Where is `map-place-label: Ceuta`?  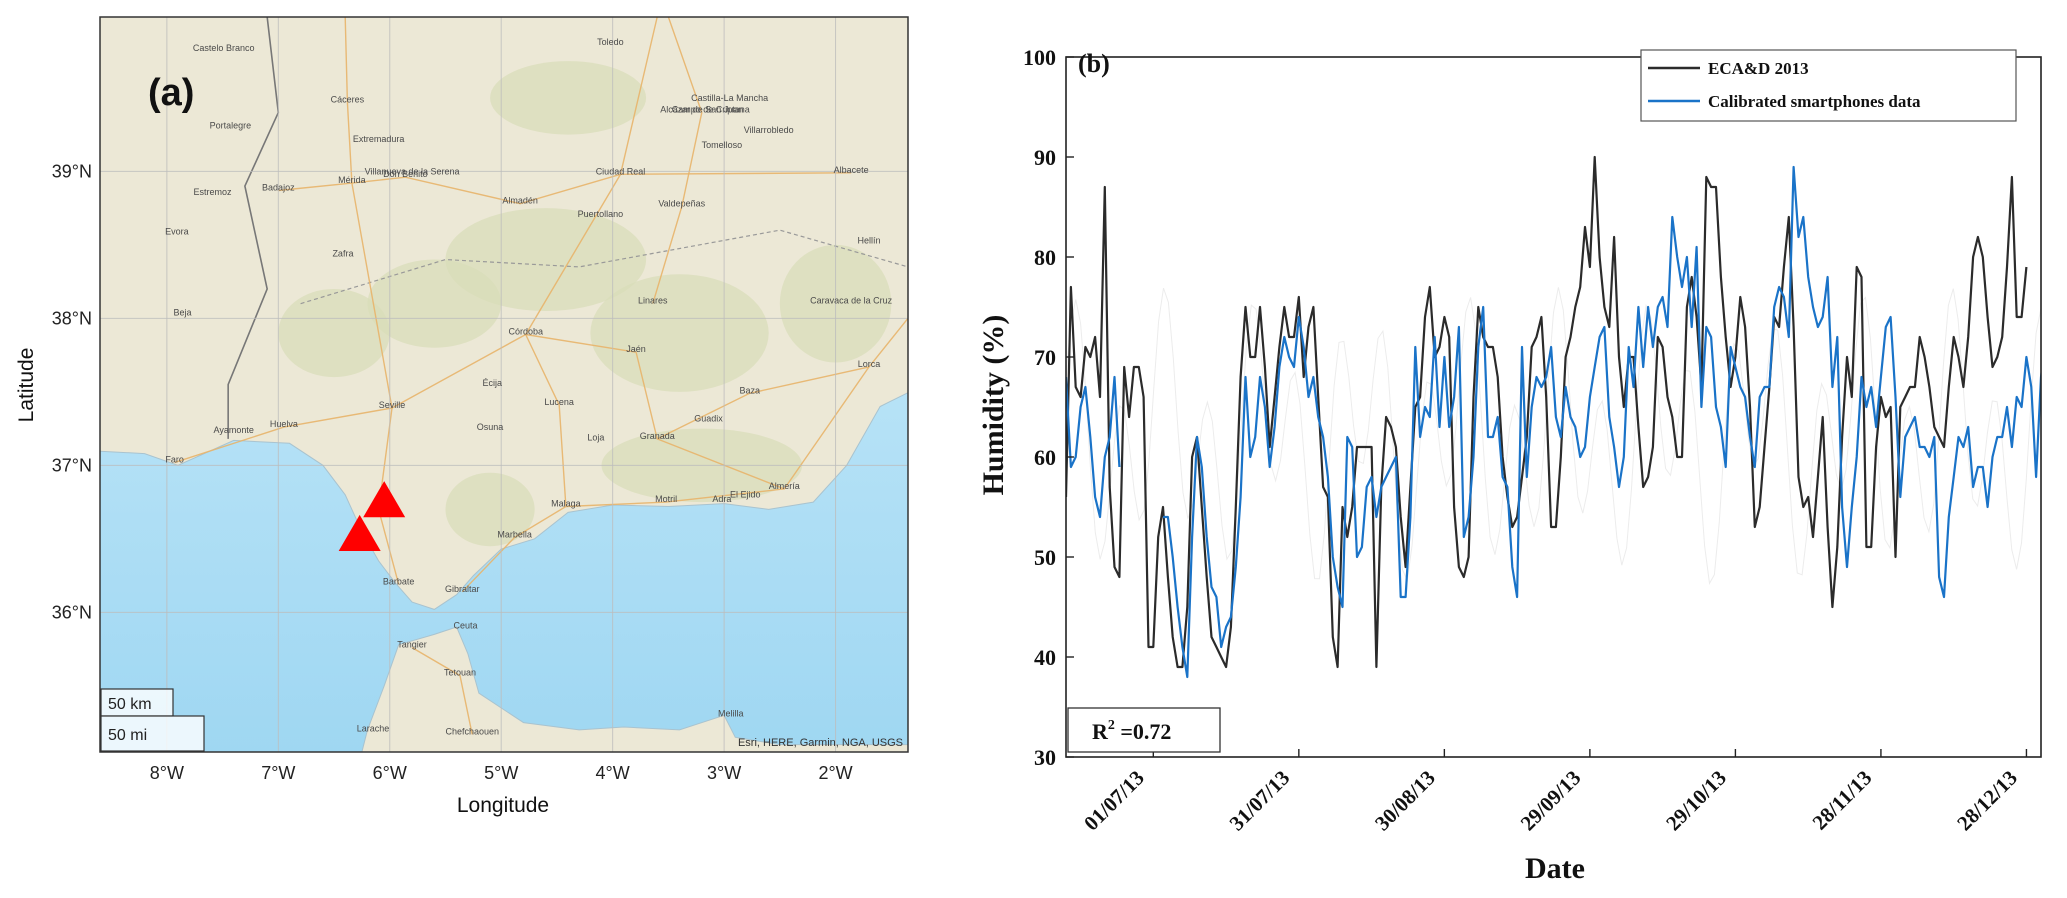
map-place-label: Ceuta is located at coordinates (466, 626).